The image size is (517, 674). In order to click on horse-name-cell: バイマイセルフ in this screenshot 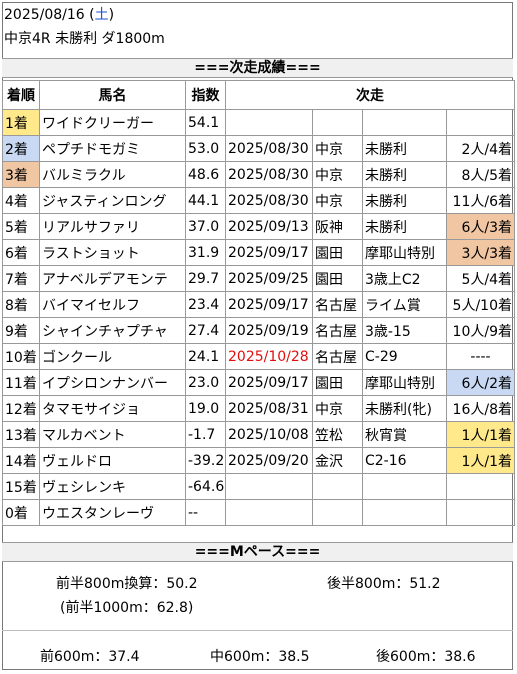, I will do `click(112, 304)`.